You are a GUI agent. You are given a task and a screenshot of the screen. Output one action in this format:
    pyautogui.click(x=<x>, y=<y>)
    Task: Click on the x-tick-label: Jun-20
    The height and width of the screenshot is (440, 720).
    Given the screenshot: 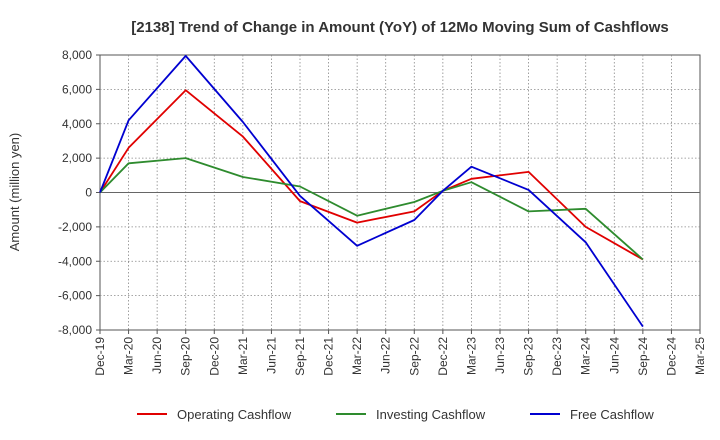 What is the action you would take?
    pyautogui.click(x=157, y=355)
    